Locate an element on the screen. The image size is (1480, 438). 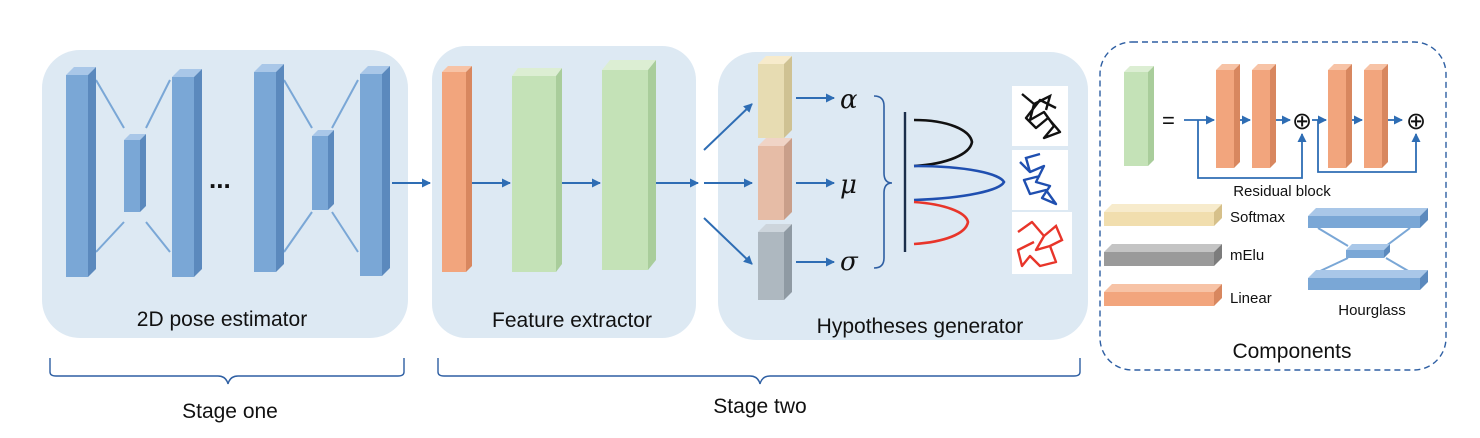
pose-estimator-blocks is located at coordinates (228, 170).